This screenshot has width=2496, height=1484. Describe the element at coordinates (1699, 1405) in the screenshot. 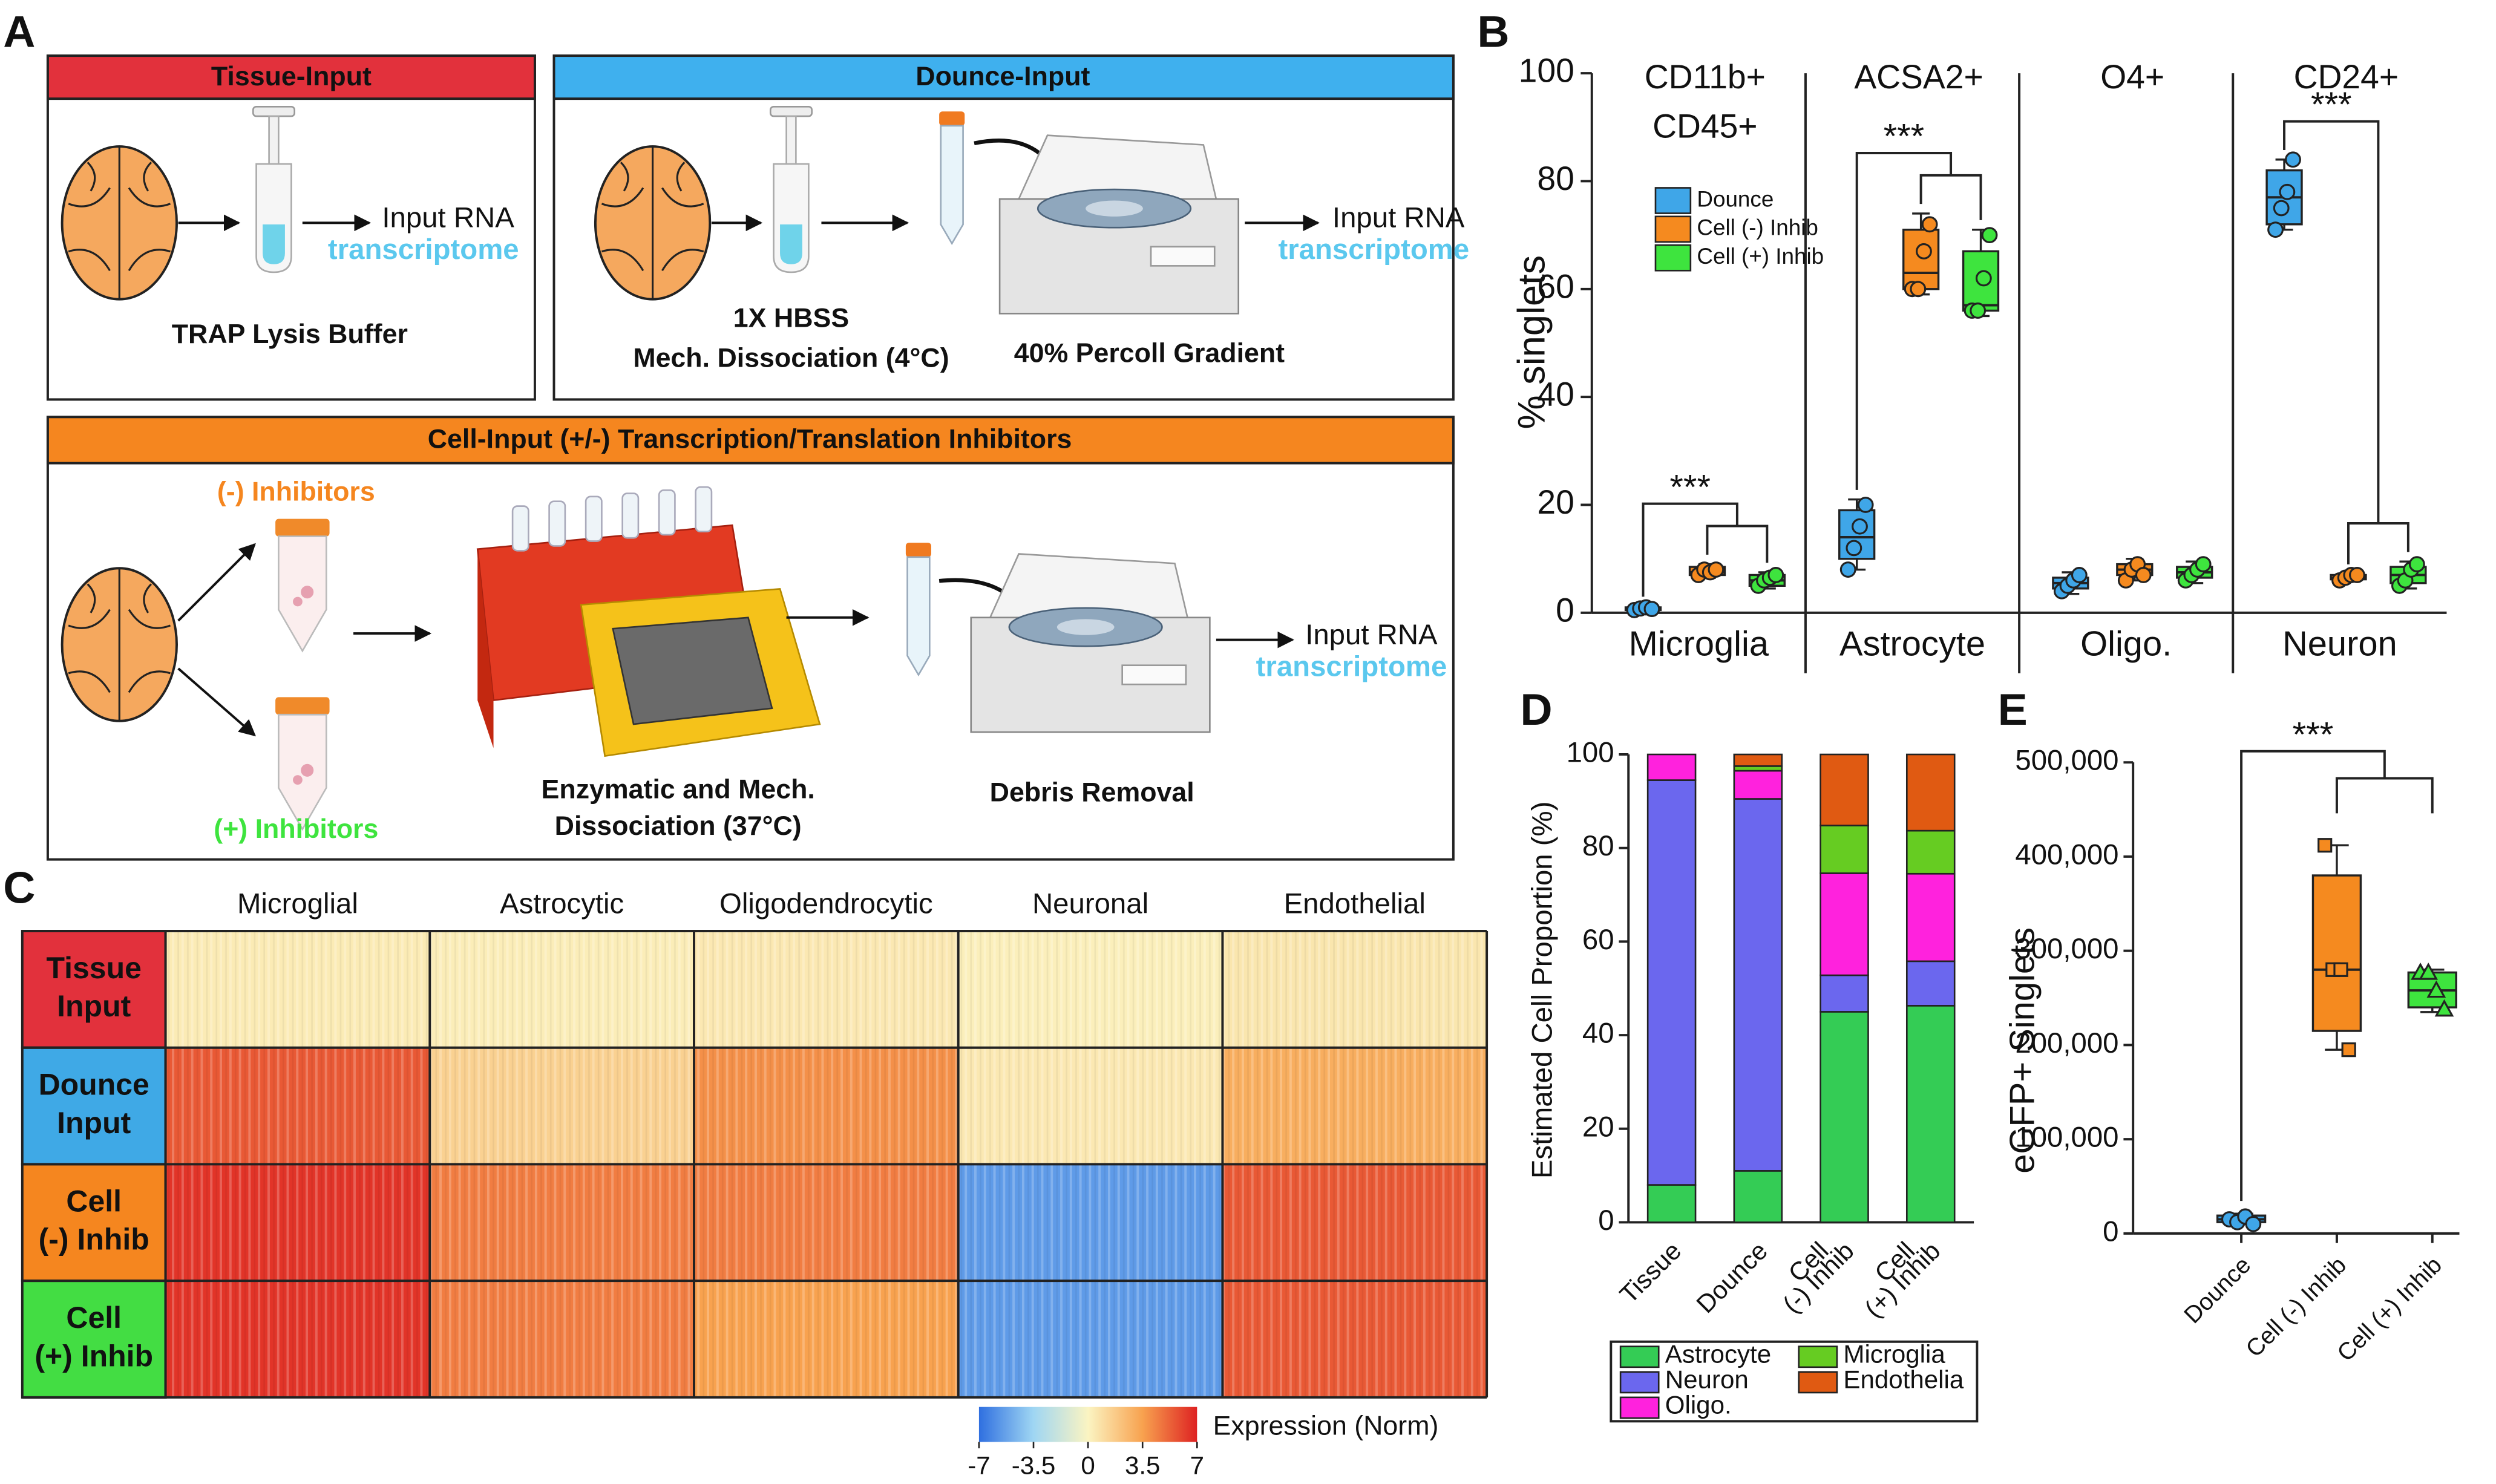

I see `legend-label: Oligo.` at that location.